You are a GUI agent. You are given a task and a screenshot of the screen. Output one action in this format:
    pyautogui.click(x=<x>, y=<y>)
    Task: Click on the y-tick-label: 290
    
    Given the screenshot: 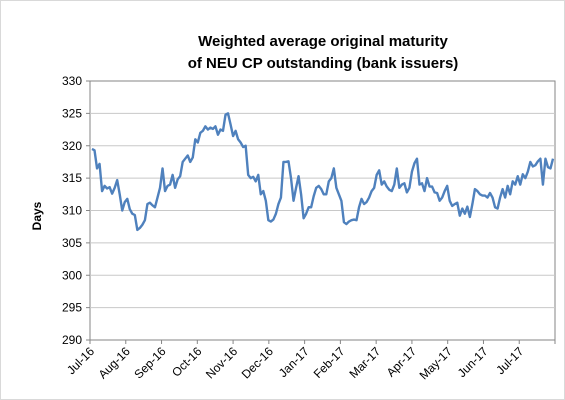 What is the action you would take?
    pyautogui.click(x=72, y=340)
    